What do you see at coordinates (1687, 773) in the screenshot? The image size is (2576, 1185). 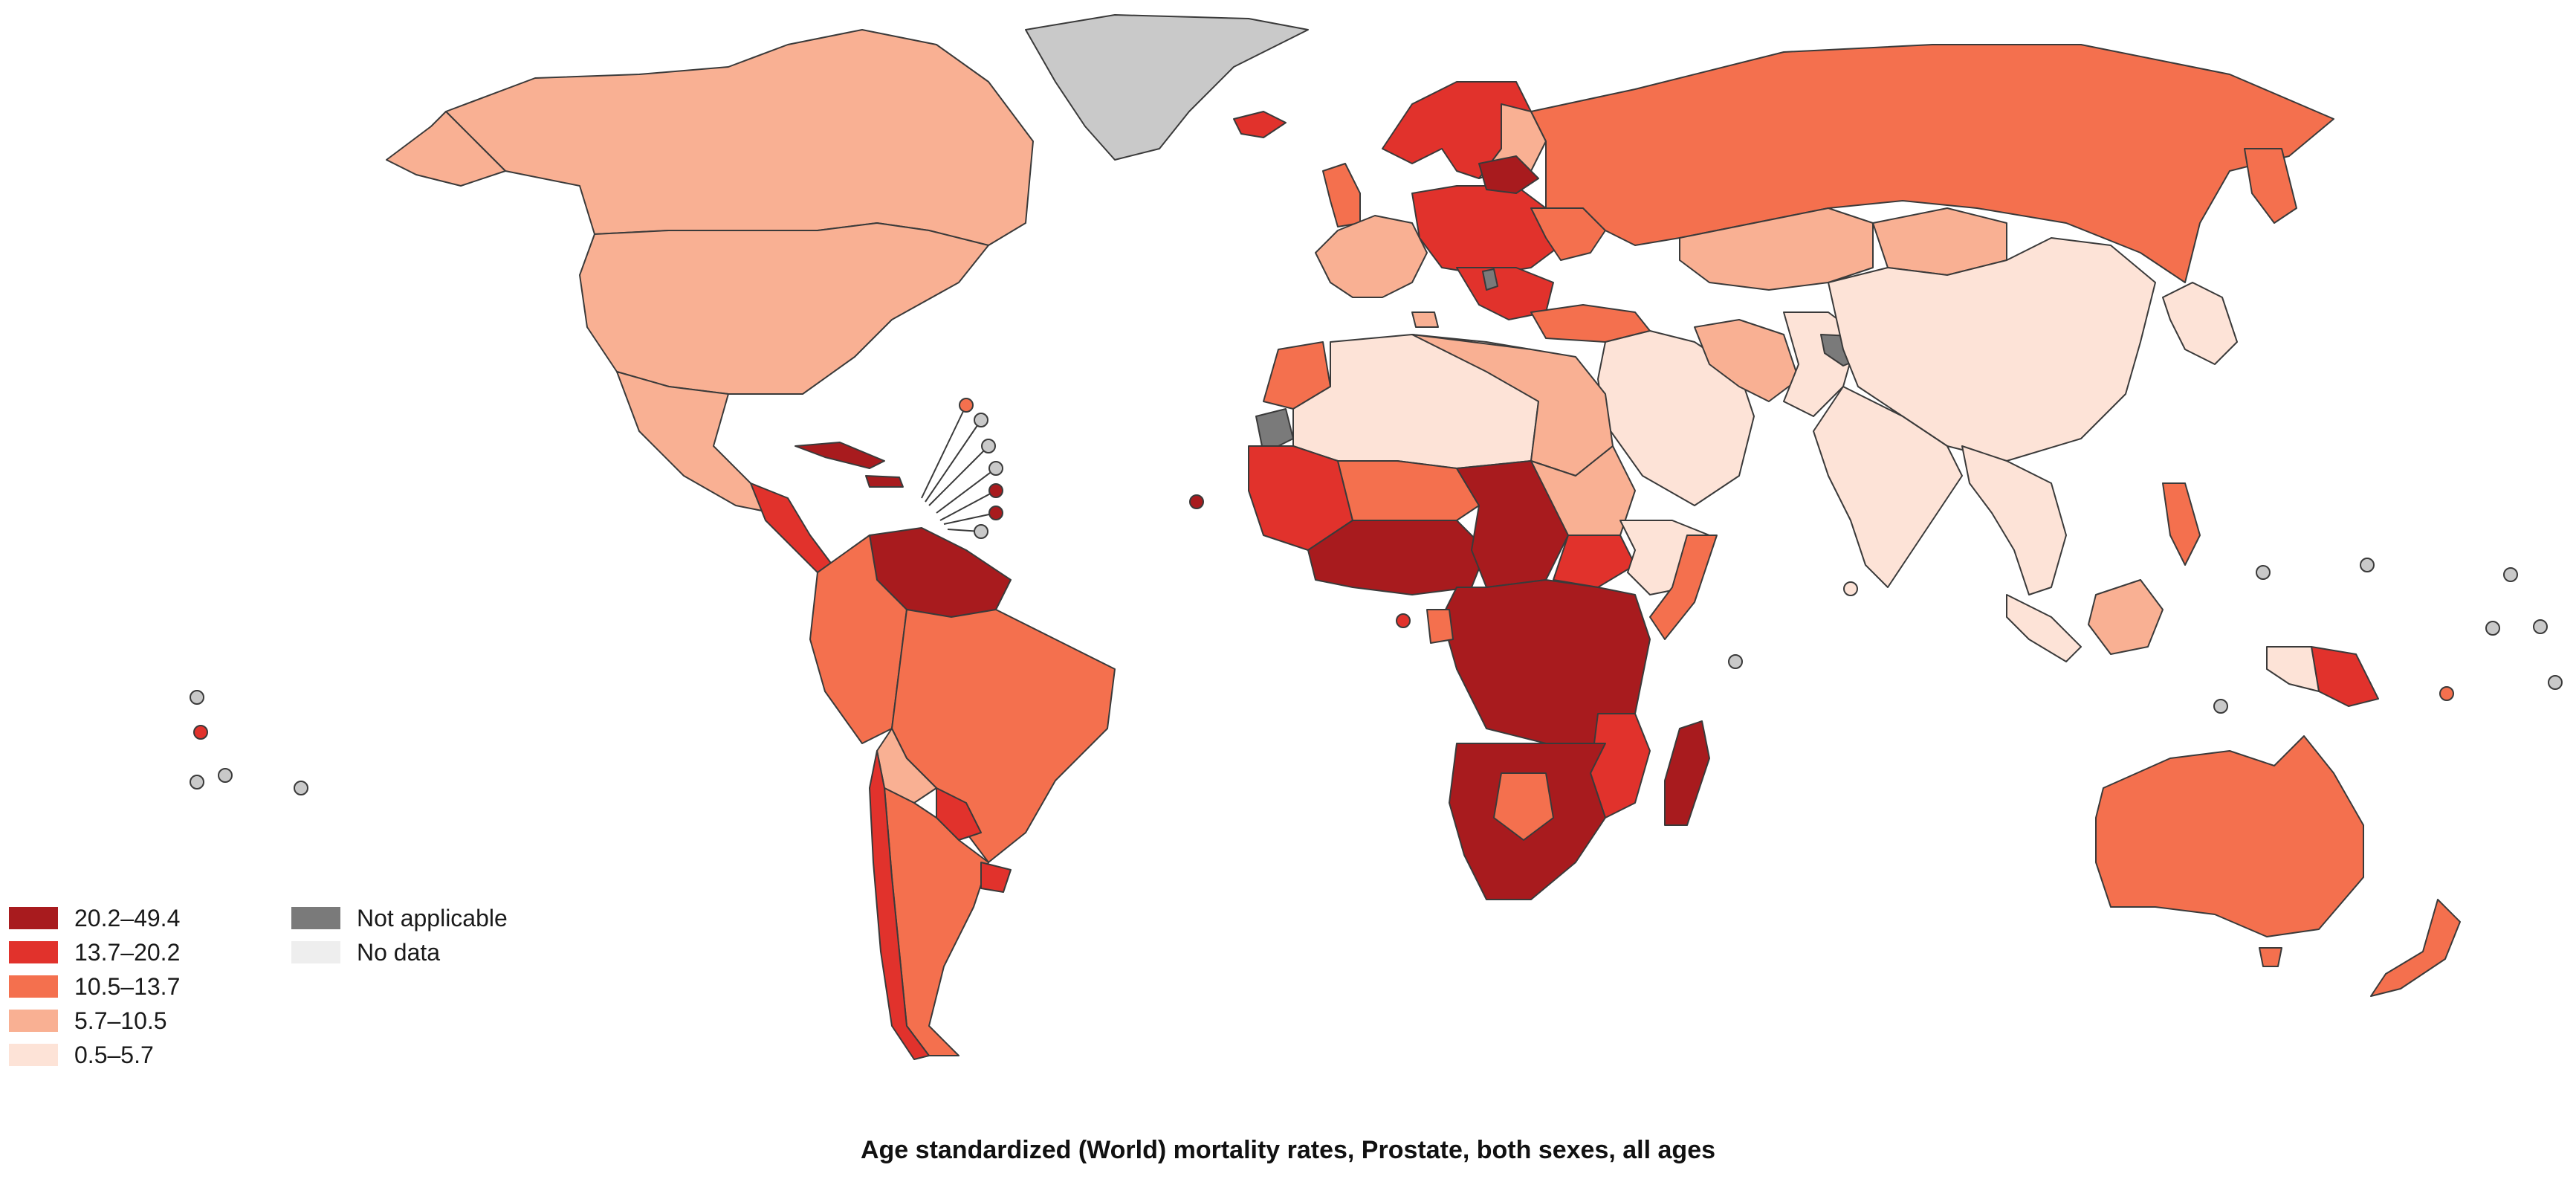 I see `region-madagascar` at bounding box center [1687, 773].